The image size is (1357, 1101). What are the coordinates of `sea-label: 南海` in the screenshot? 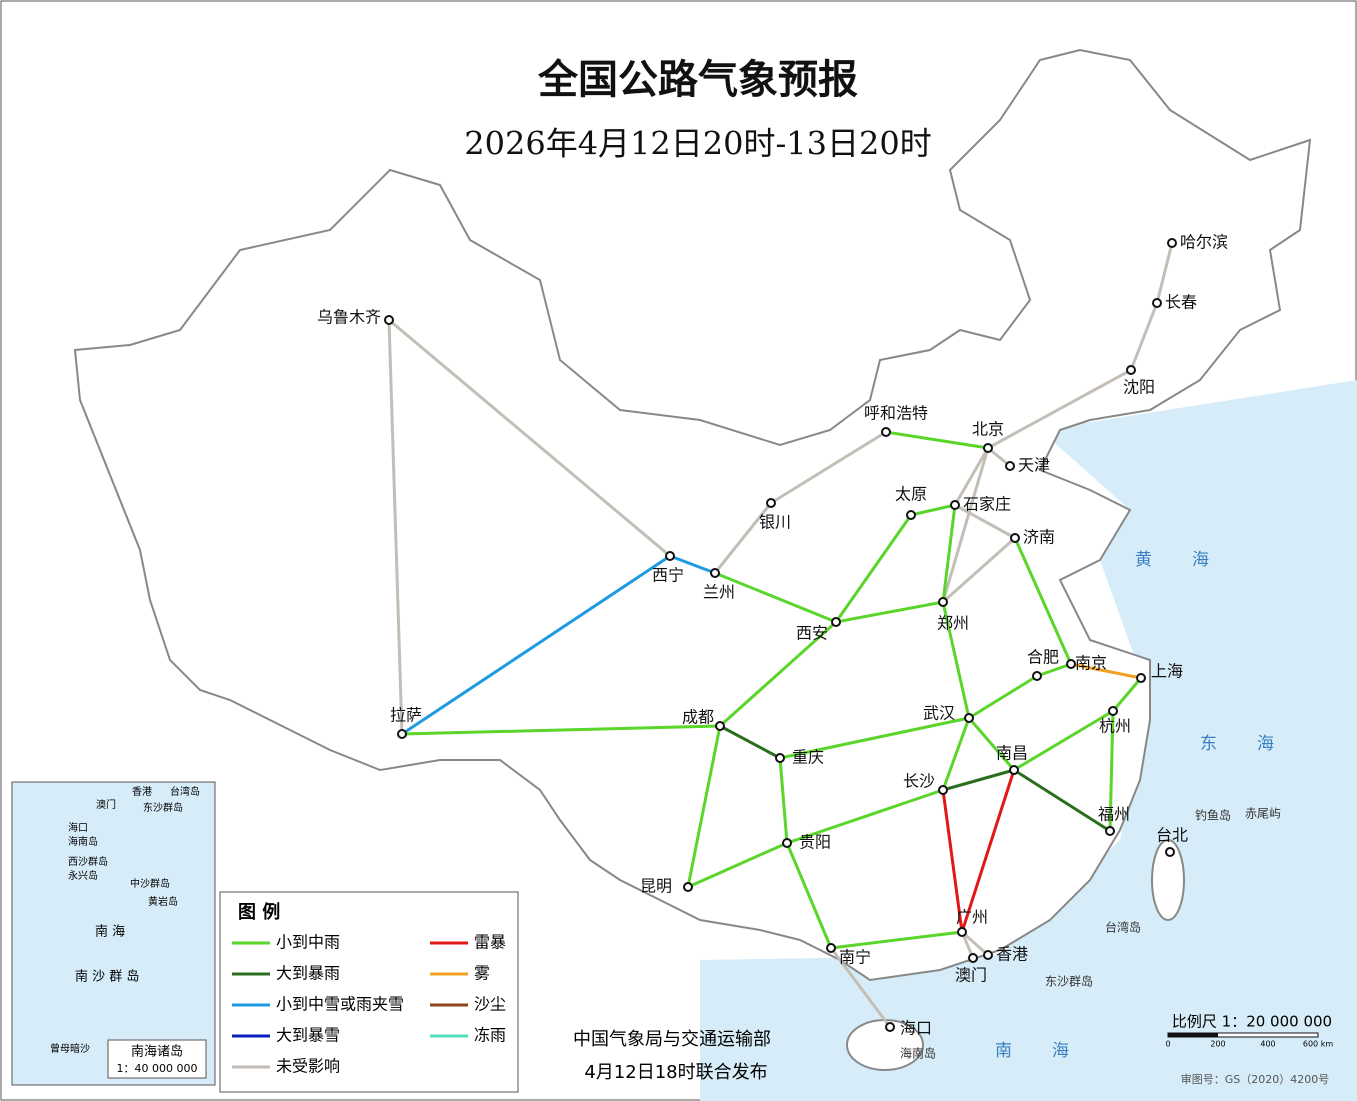 It's located at (1052, 1051).